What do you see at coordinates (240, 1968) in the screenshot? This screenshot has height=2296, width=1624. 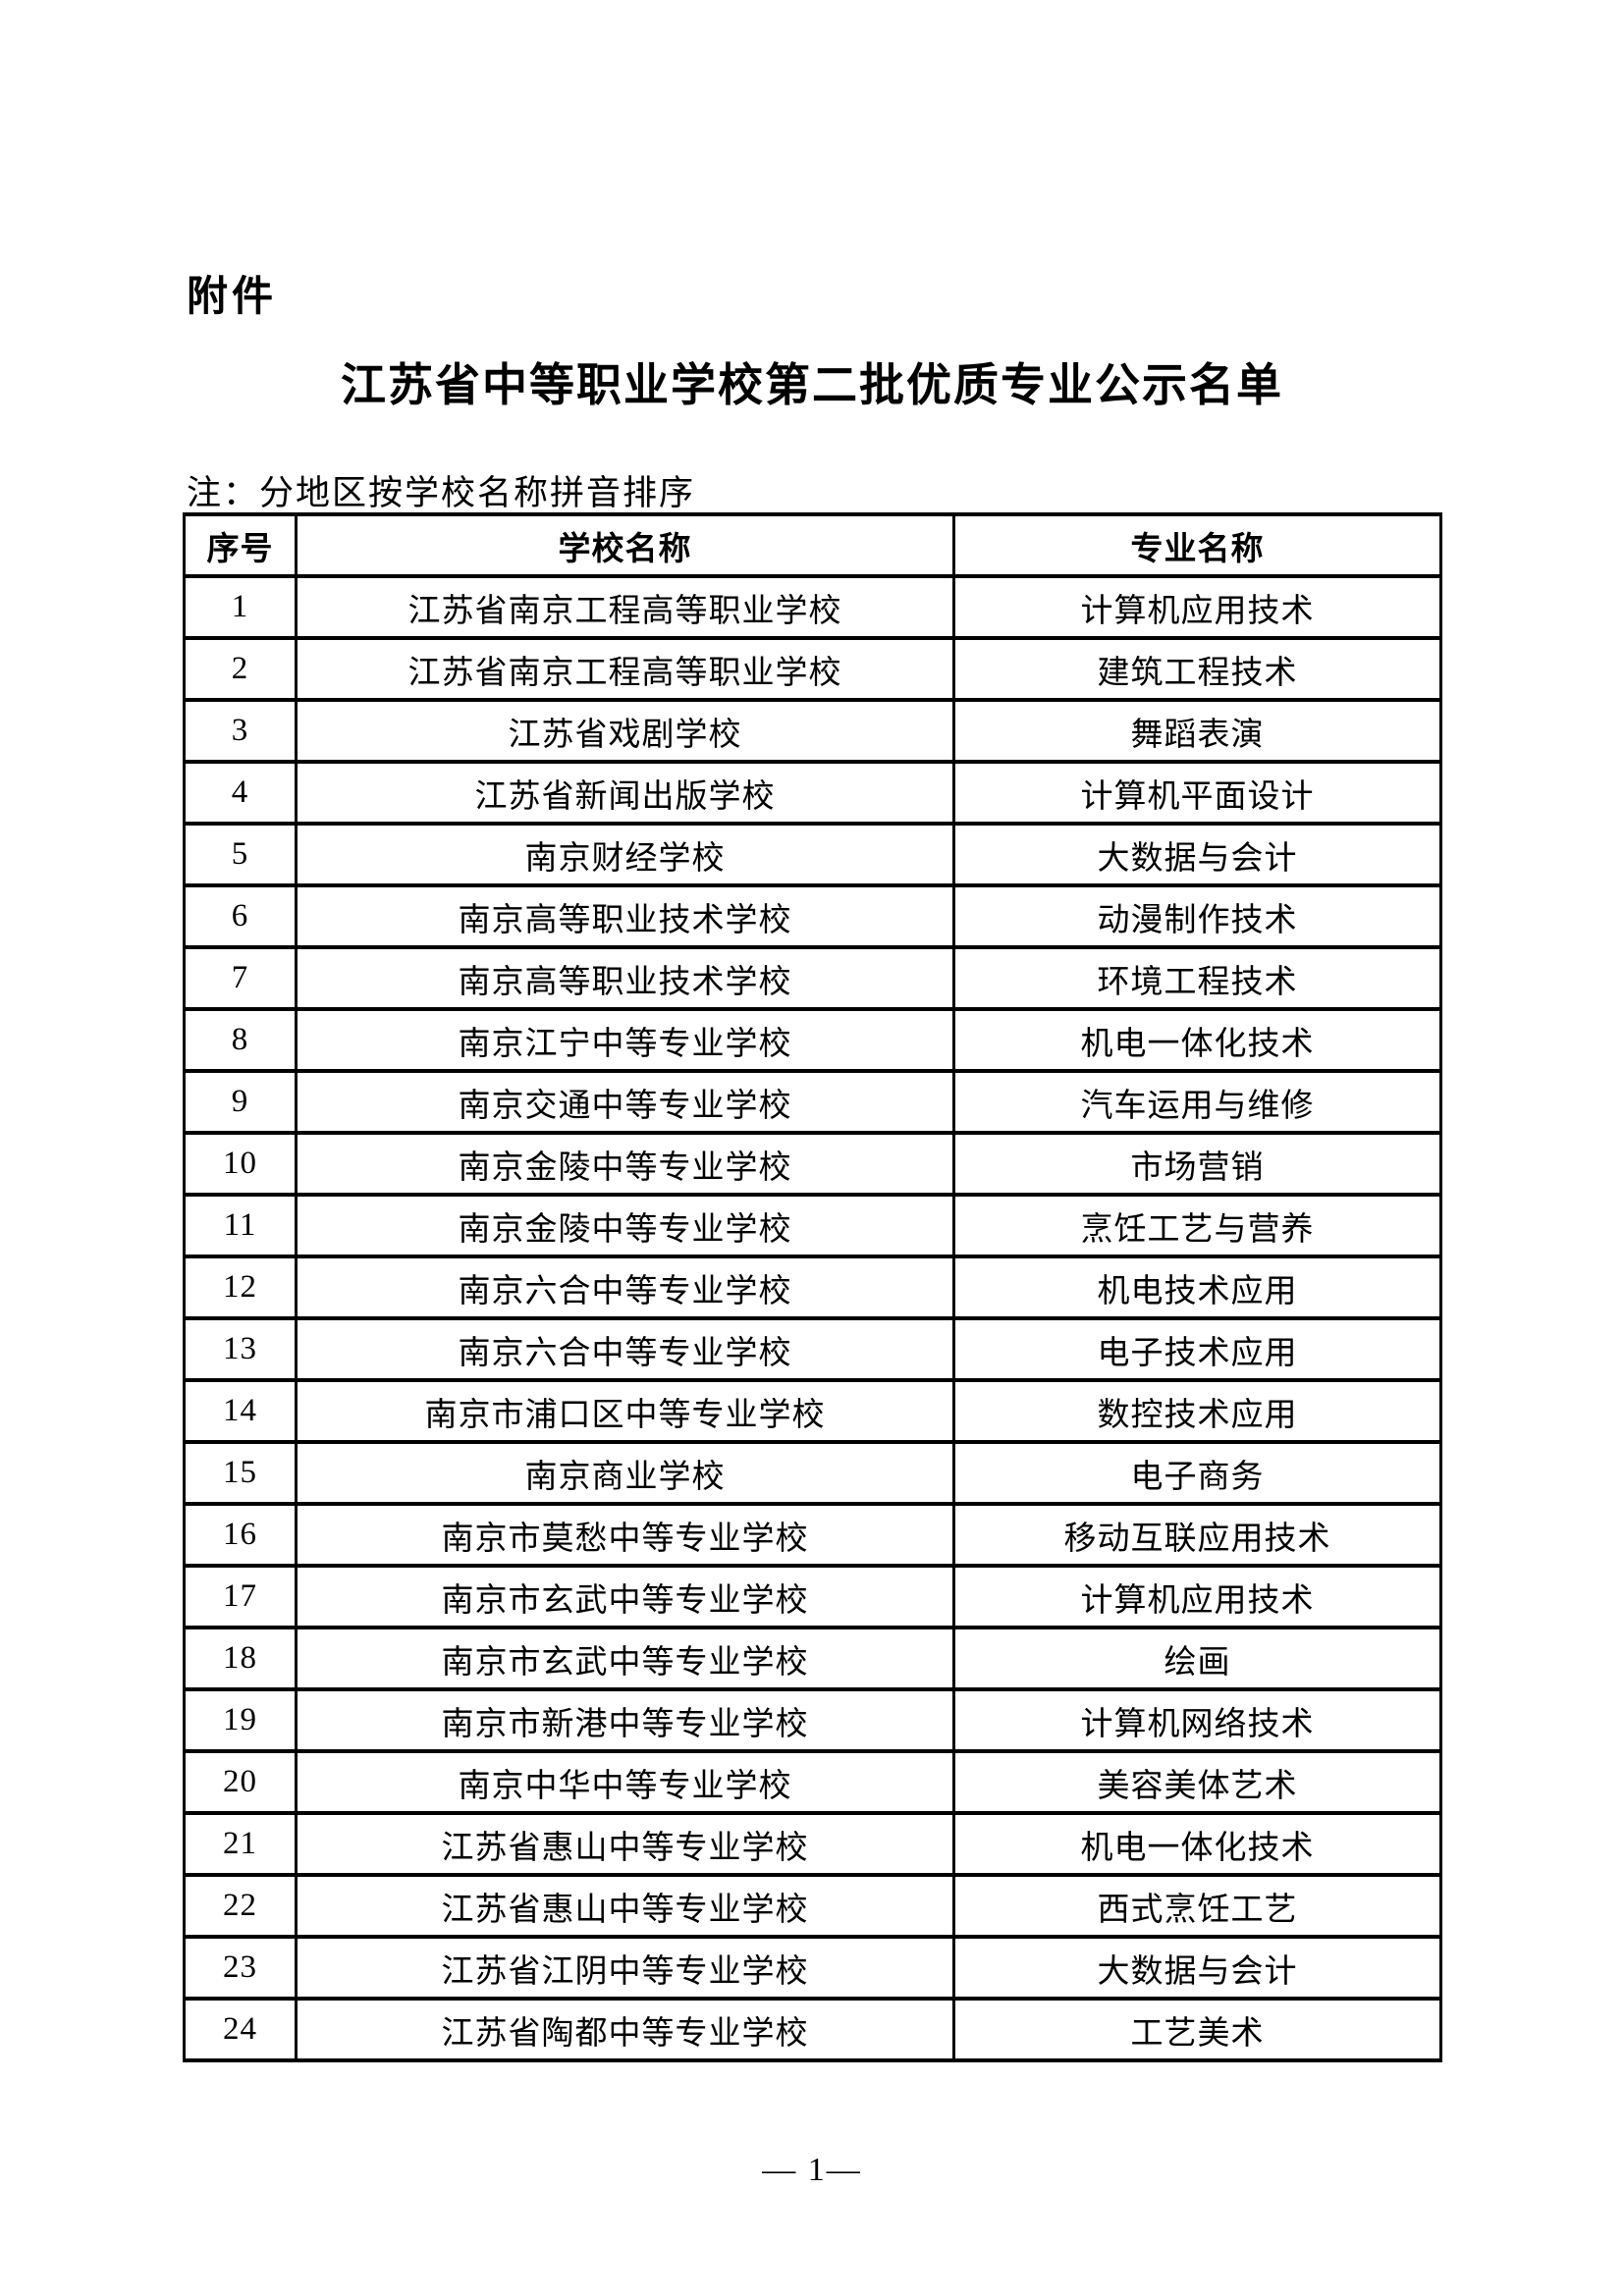 I see `cell-serial-number: 23` at bounding box center [240, 1968].